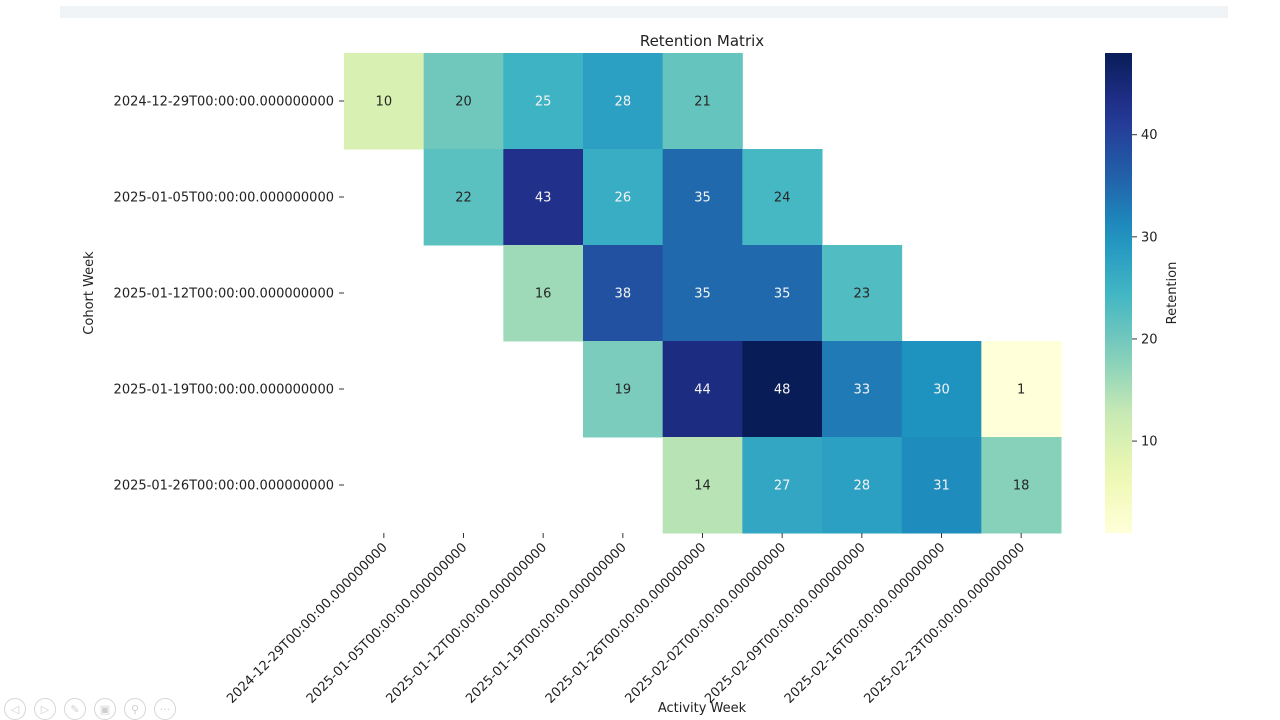 Image resolution: width=1280 pixels, height=720 pixels. I want to click on cell-label: 19, so click(623, 390).